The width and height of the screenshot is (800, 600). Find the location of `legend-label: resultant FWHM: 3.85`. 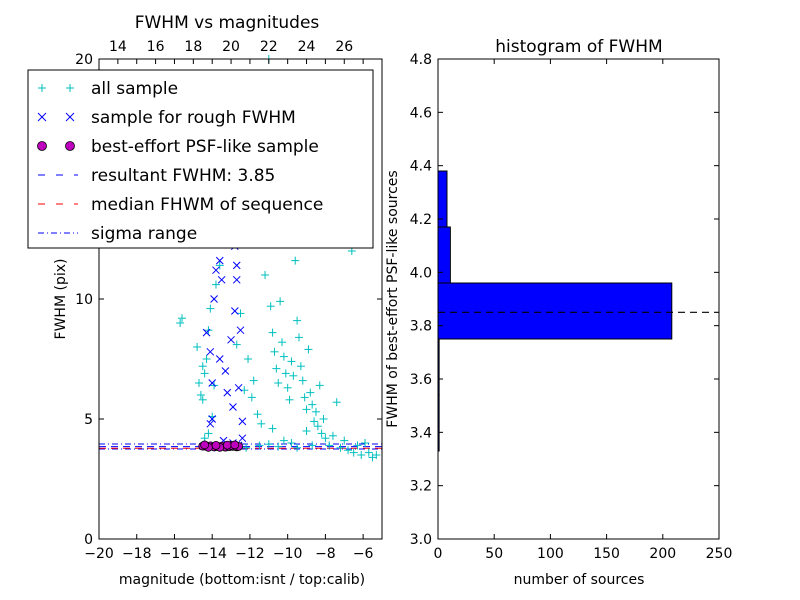

legend-label: resultant FWHM: 3.85 is located at coordinates (183, 176).